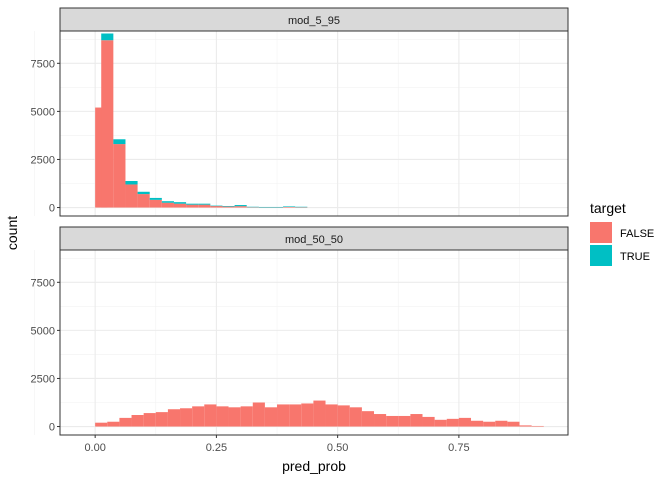 Image resolution: width=672 pixels, height=485 pixels. I want to click on bars-bottom, so click(319, 413).